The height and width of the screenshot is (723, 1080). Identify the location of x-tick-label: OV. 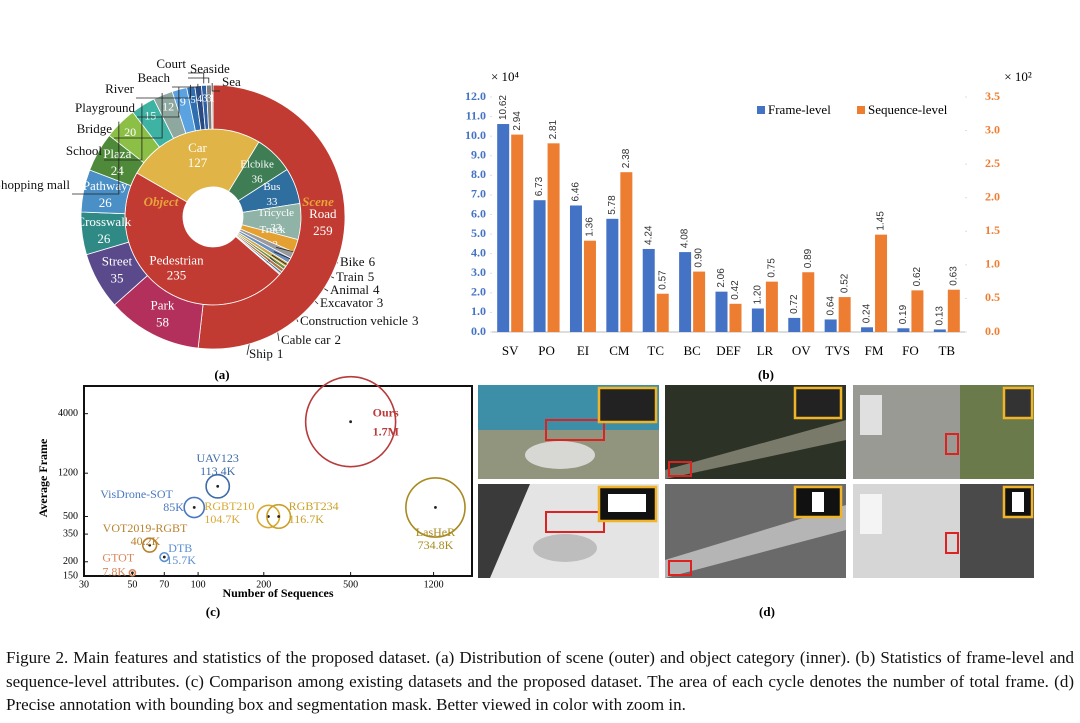
(801, 350).